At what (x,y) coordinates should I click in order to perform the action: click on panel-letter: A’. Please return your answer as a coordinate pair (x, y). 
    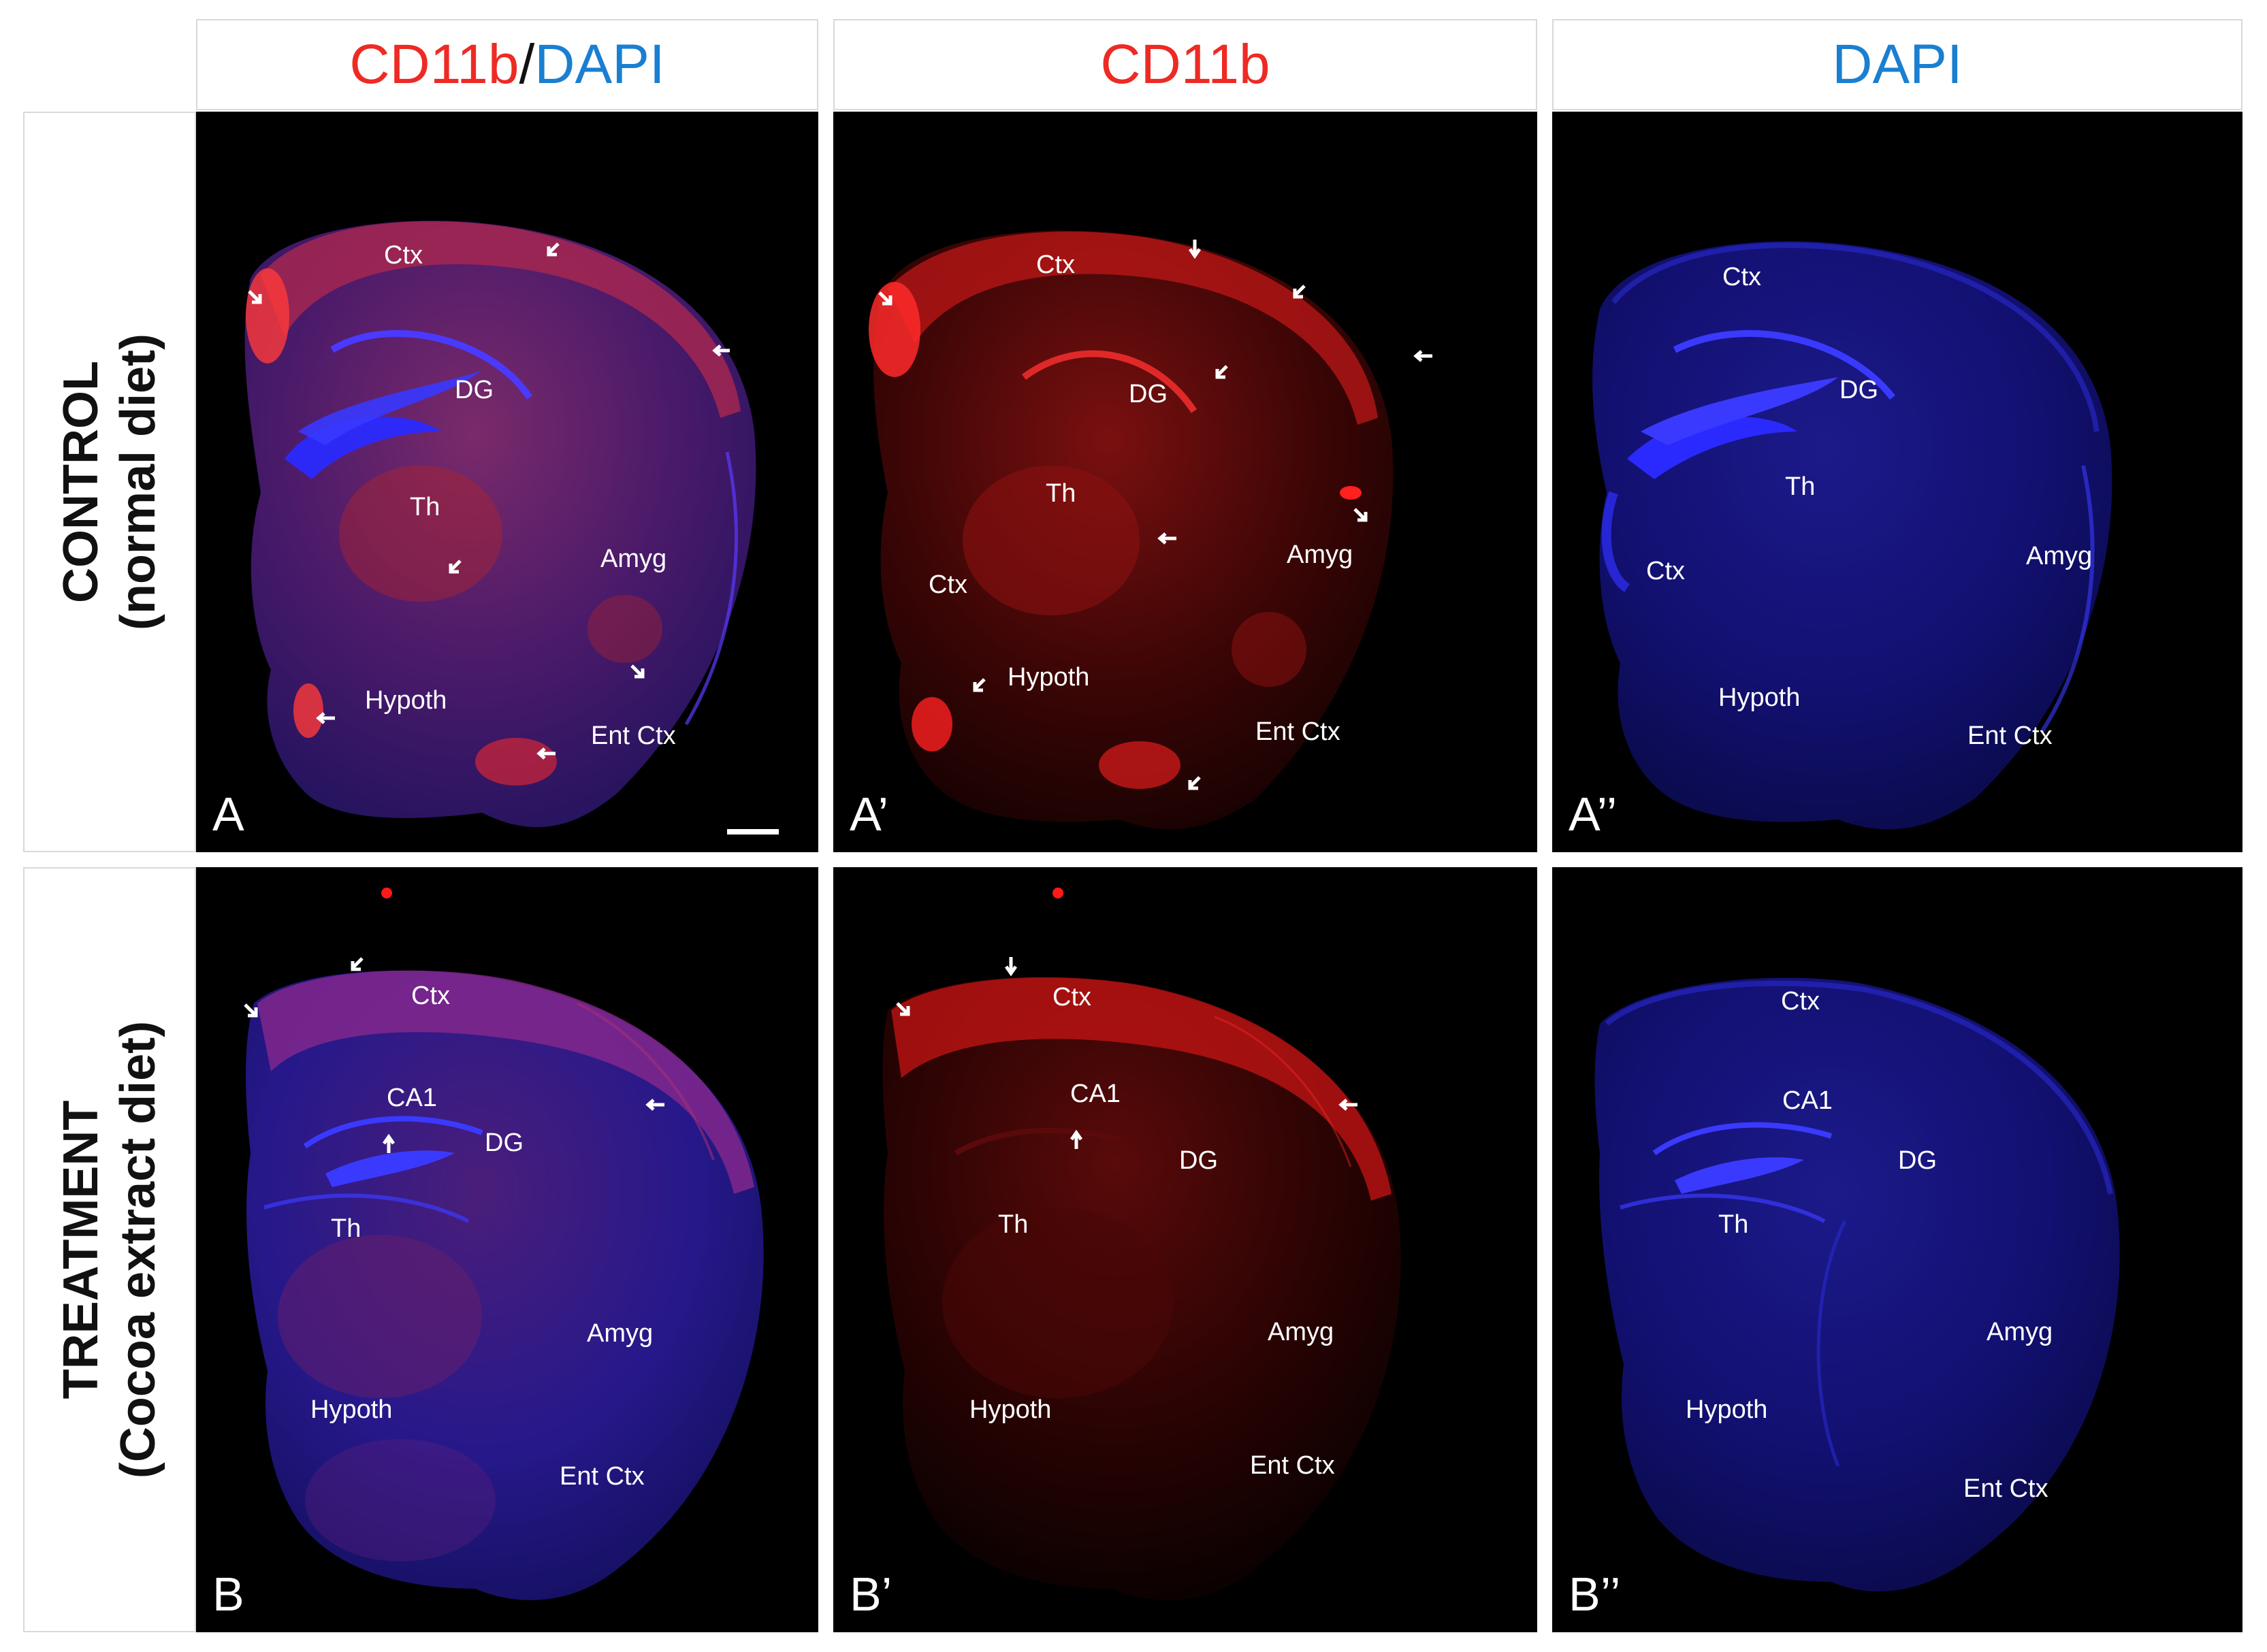
    Looking at the image, I should click on (869, 814).